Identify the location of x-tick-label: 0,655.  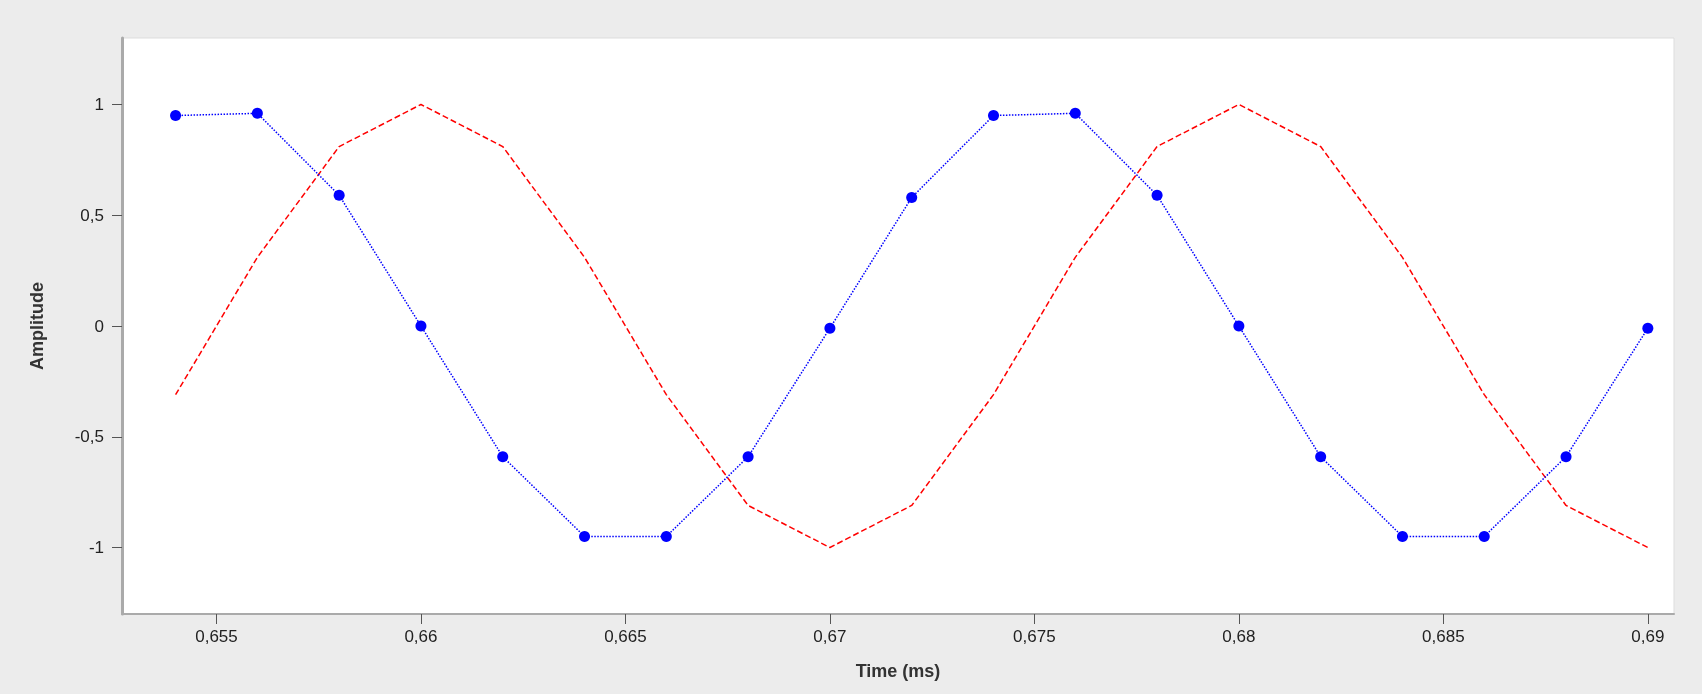
(216, 636).